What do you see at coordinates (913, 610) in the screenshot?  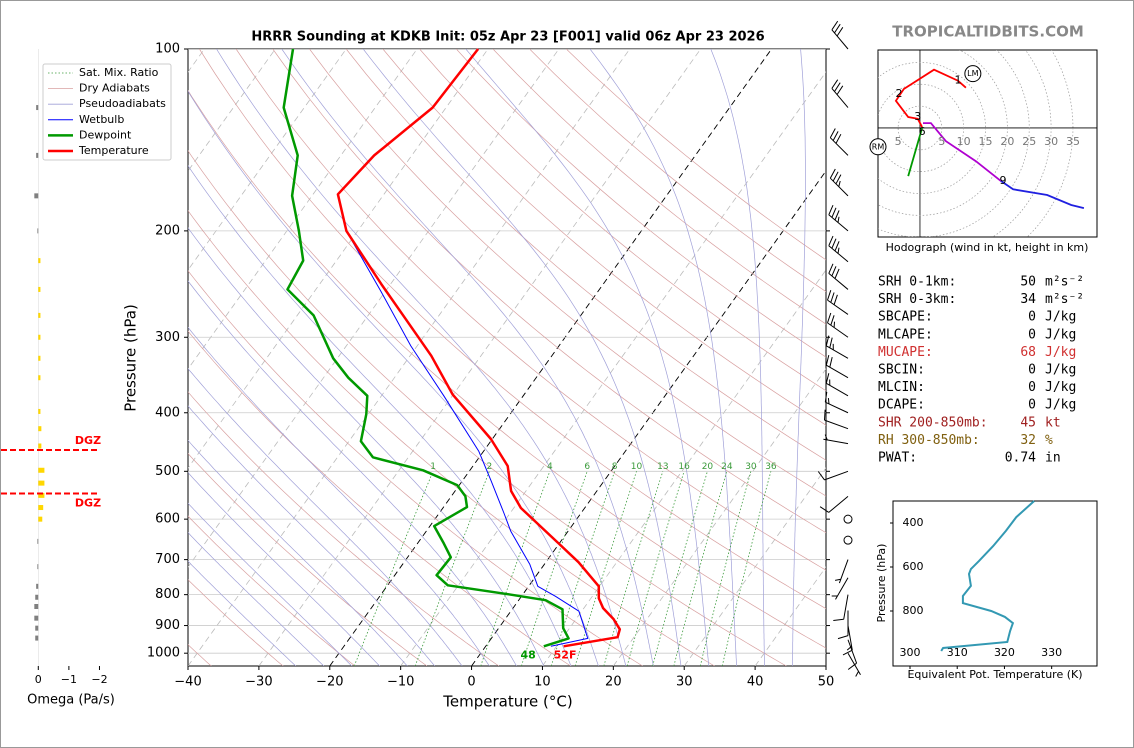 I see `profile-y-tick-label: 800` at bounding box center [913, 610].